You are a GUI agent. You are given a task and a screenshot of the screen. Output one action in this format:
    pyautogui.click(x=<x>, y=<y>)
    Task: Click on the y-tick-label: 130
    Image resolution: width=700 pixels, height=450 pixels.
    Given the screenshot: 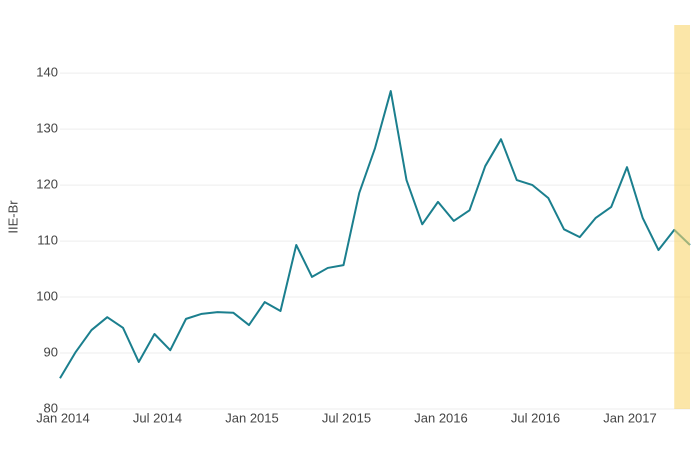 What is the action you would take?
    pyautogui.click(x=47, y=128)
    